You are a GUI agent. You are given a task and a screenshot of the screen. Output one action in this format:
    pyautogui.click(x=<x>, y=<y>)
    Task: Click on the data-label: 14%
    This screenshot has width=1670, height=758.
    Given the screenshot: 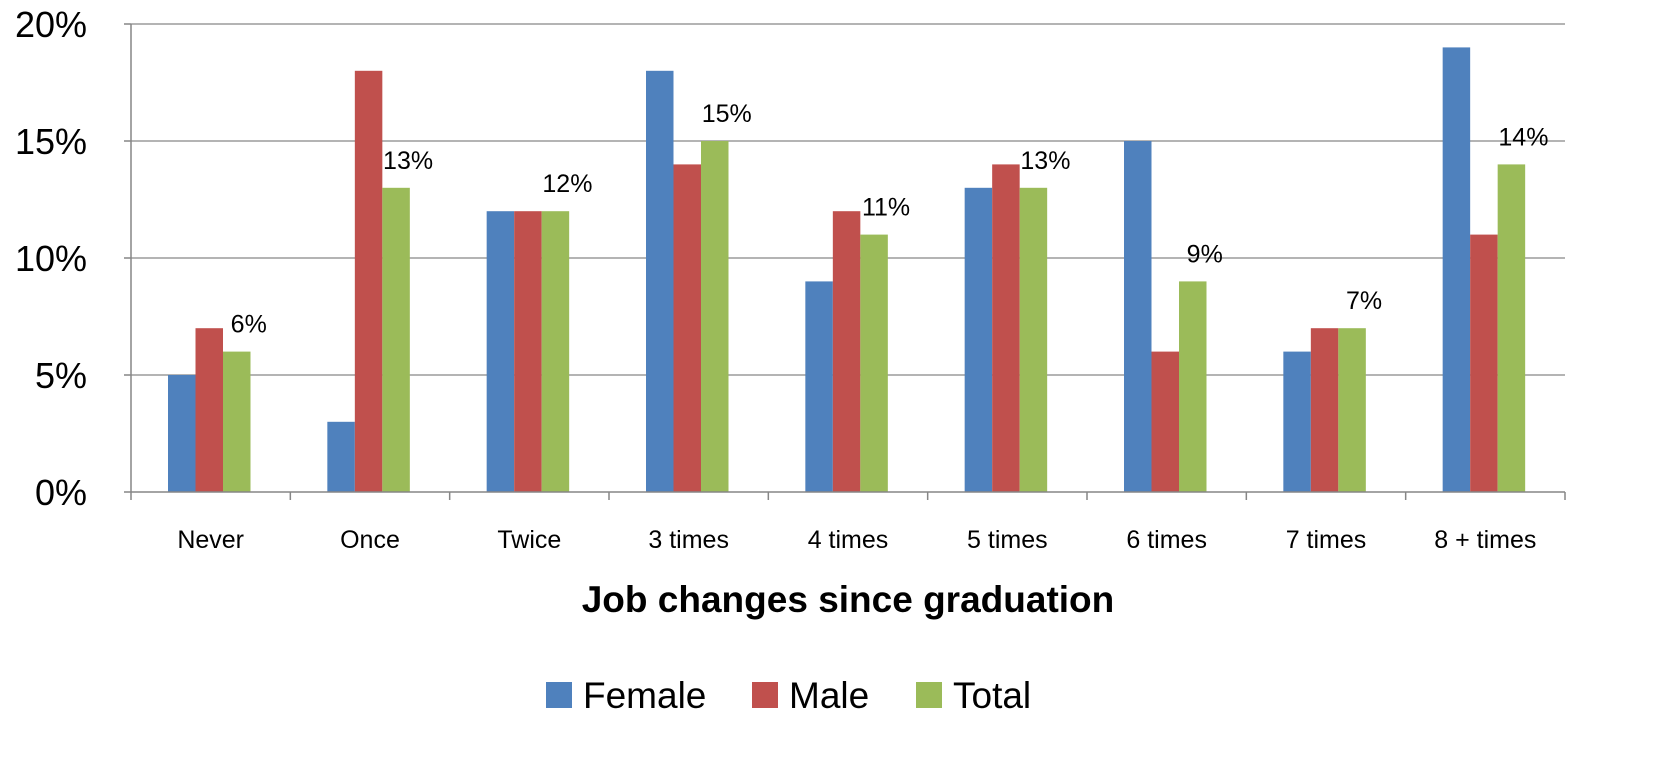 What is the action you would take?
    pyautogui.click(x=1523, y=137)
    